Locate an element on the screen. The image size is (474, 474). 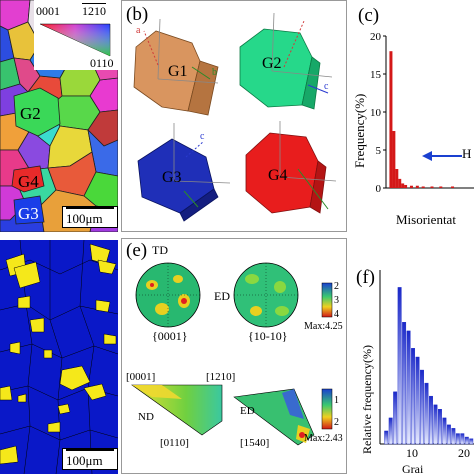
ipf-scale-1: 1 is located at coordinates (336, 400).